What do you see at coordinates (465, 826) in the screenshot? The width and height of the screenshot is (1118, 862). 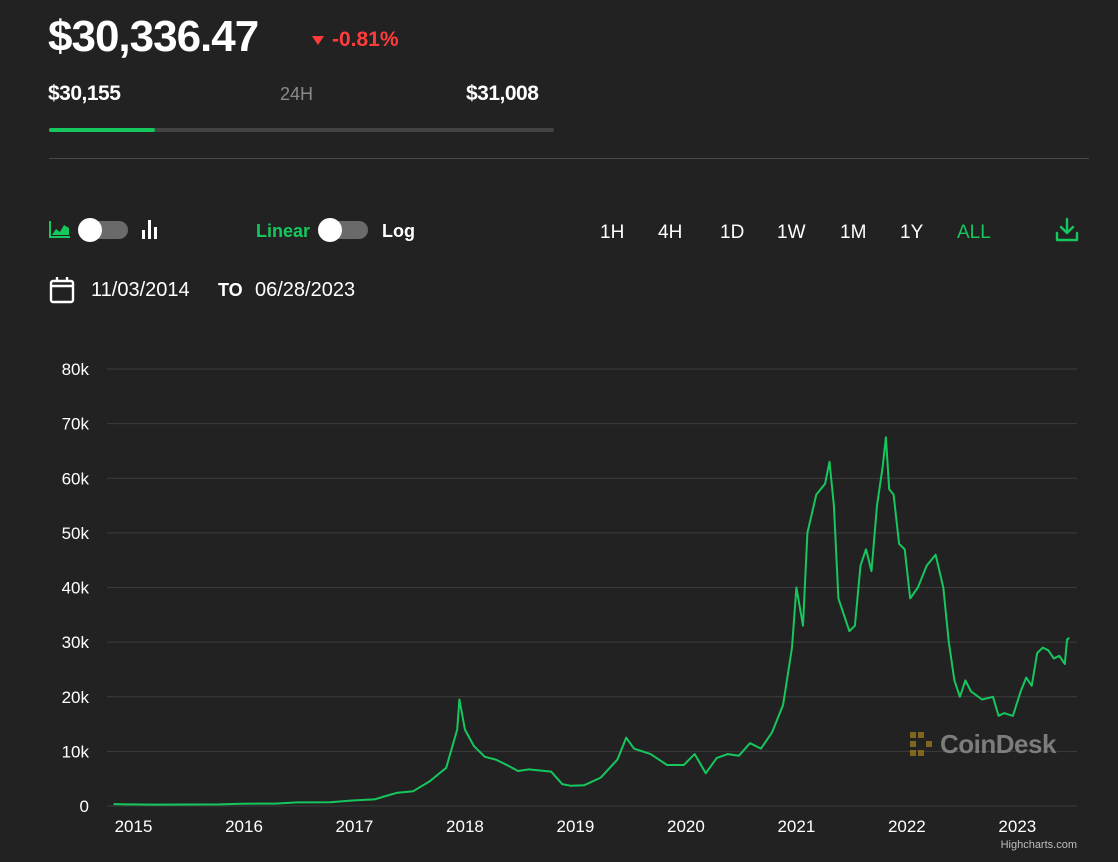 I see `x-tick-label: 2018` at bounding box center [465, 826].